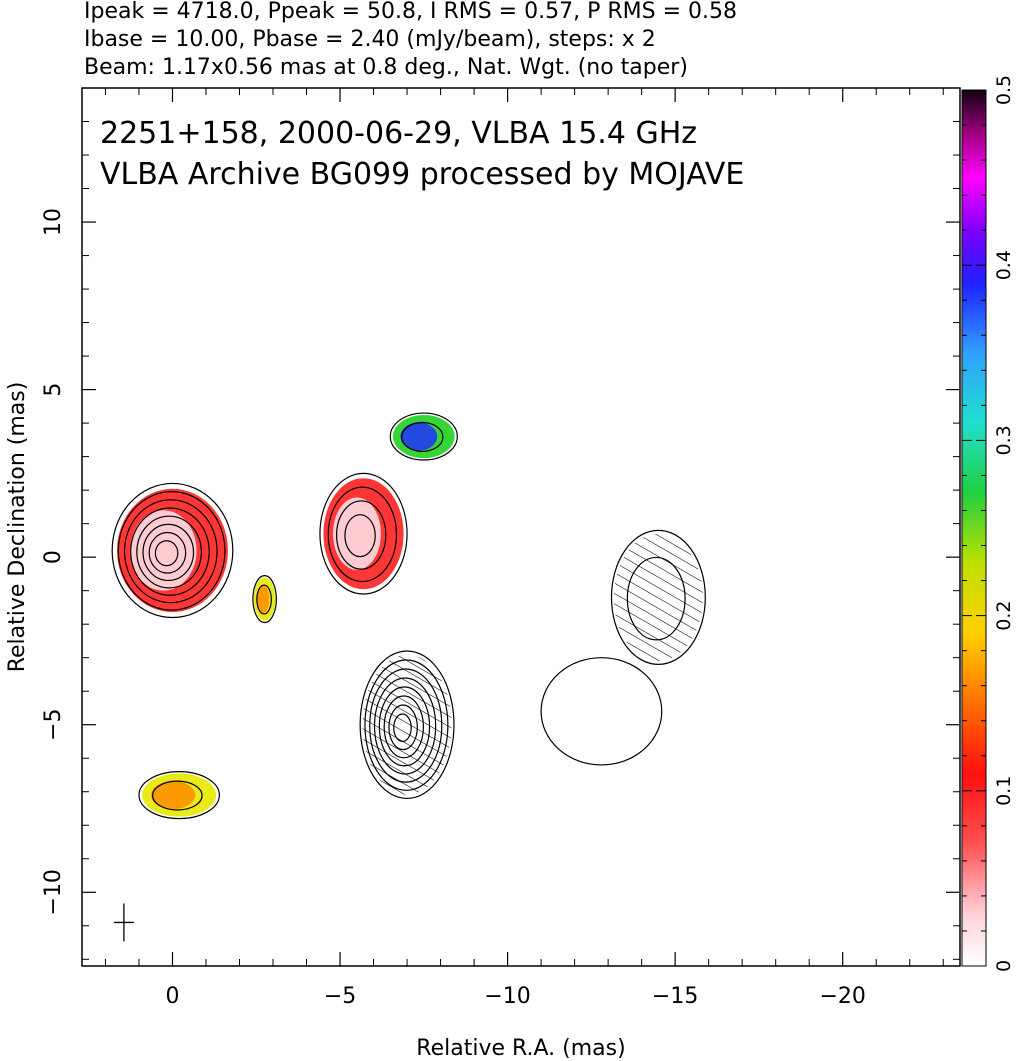 The height and width of the screenshot is (1061, 1022). Describe the element at coordinates (53, 557) in the screenshot. I see `y-tick-label: 0` at that location.